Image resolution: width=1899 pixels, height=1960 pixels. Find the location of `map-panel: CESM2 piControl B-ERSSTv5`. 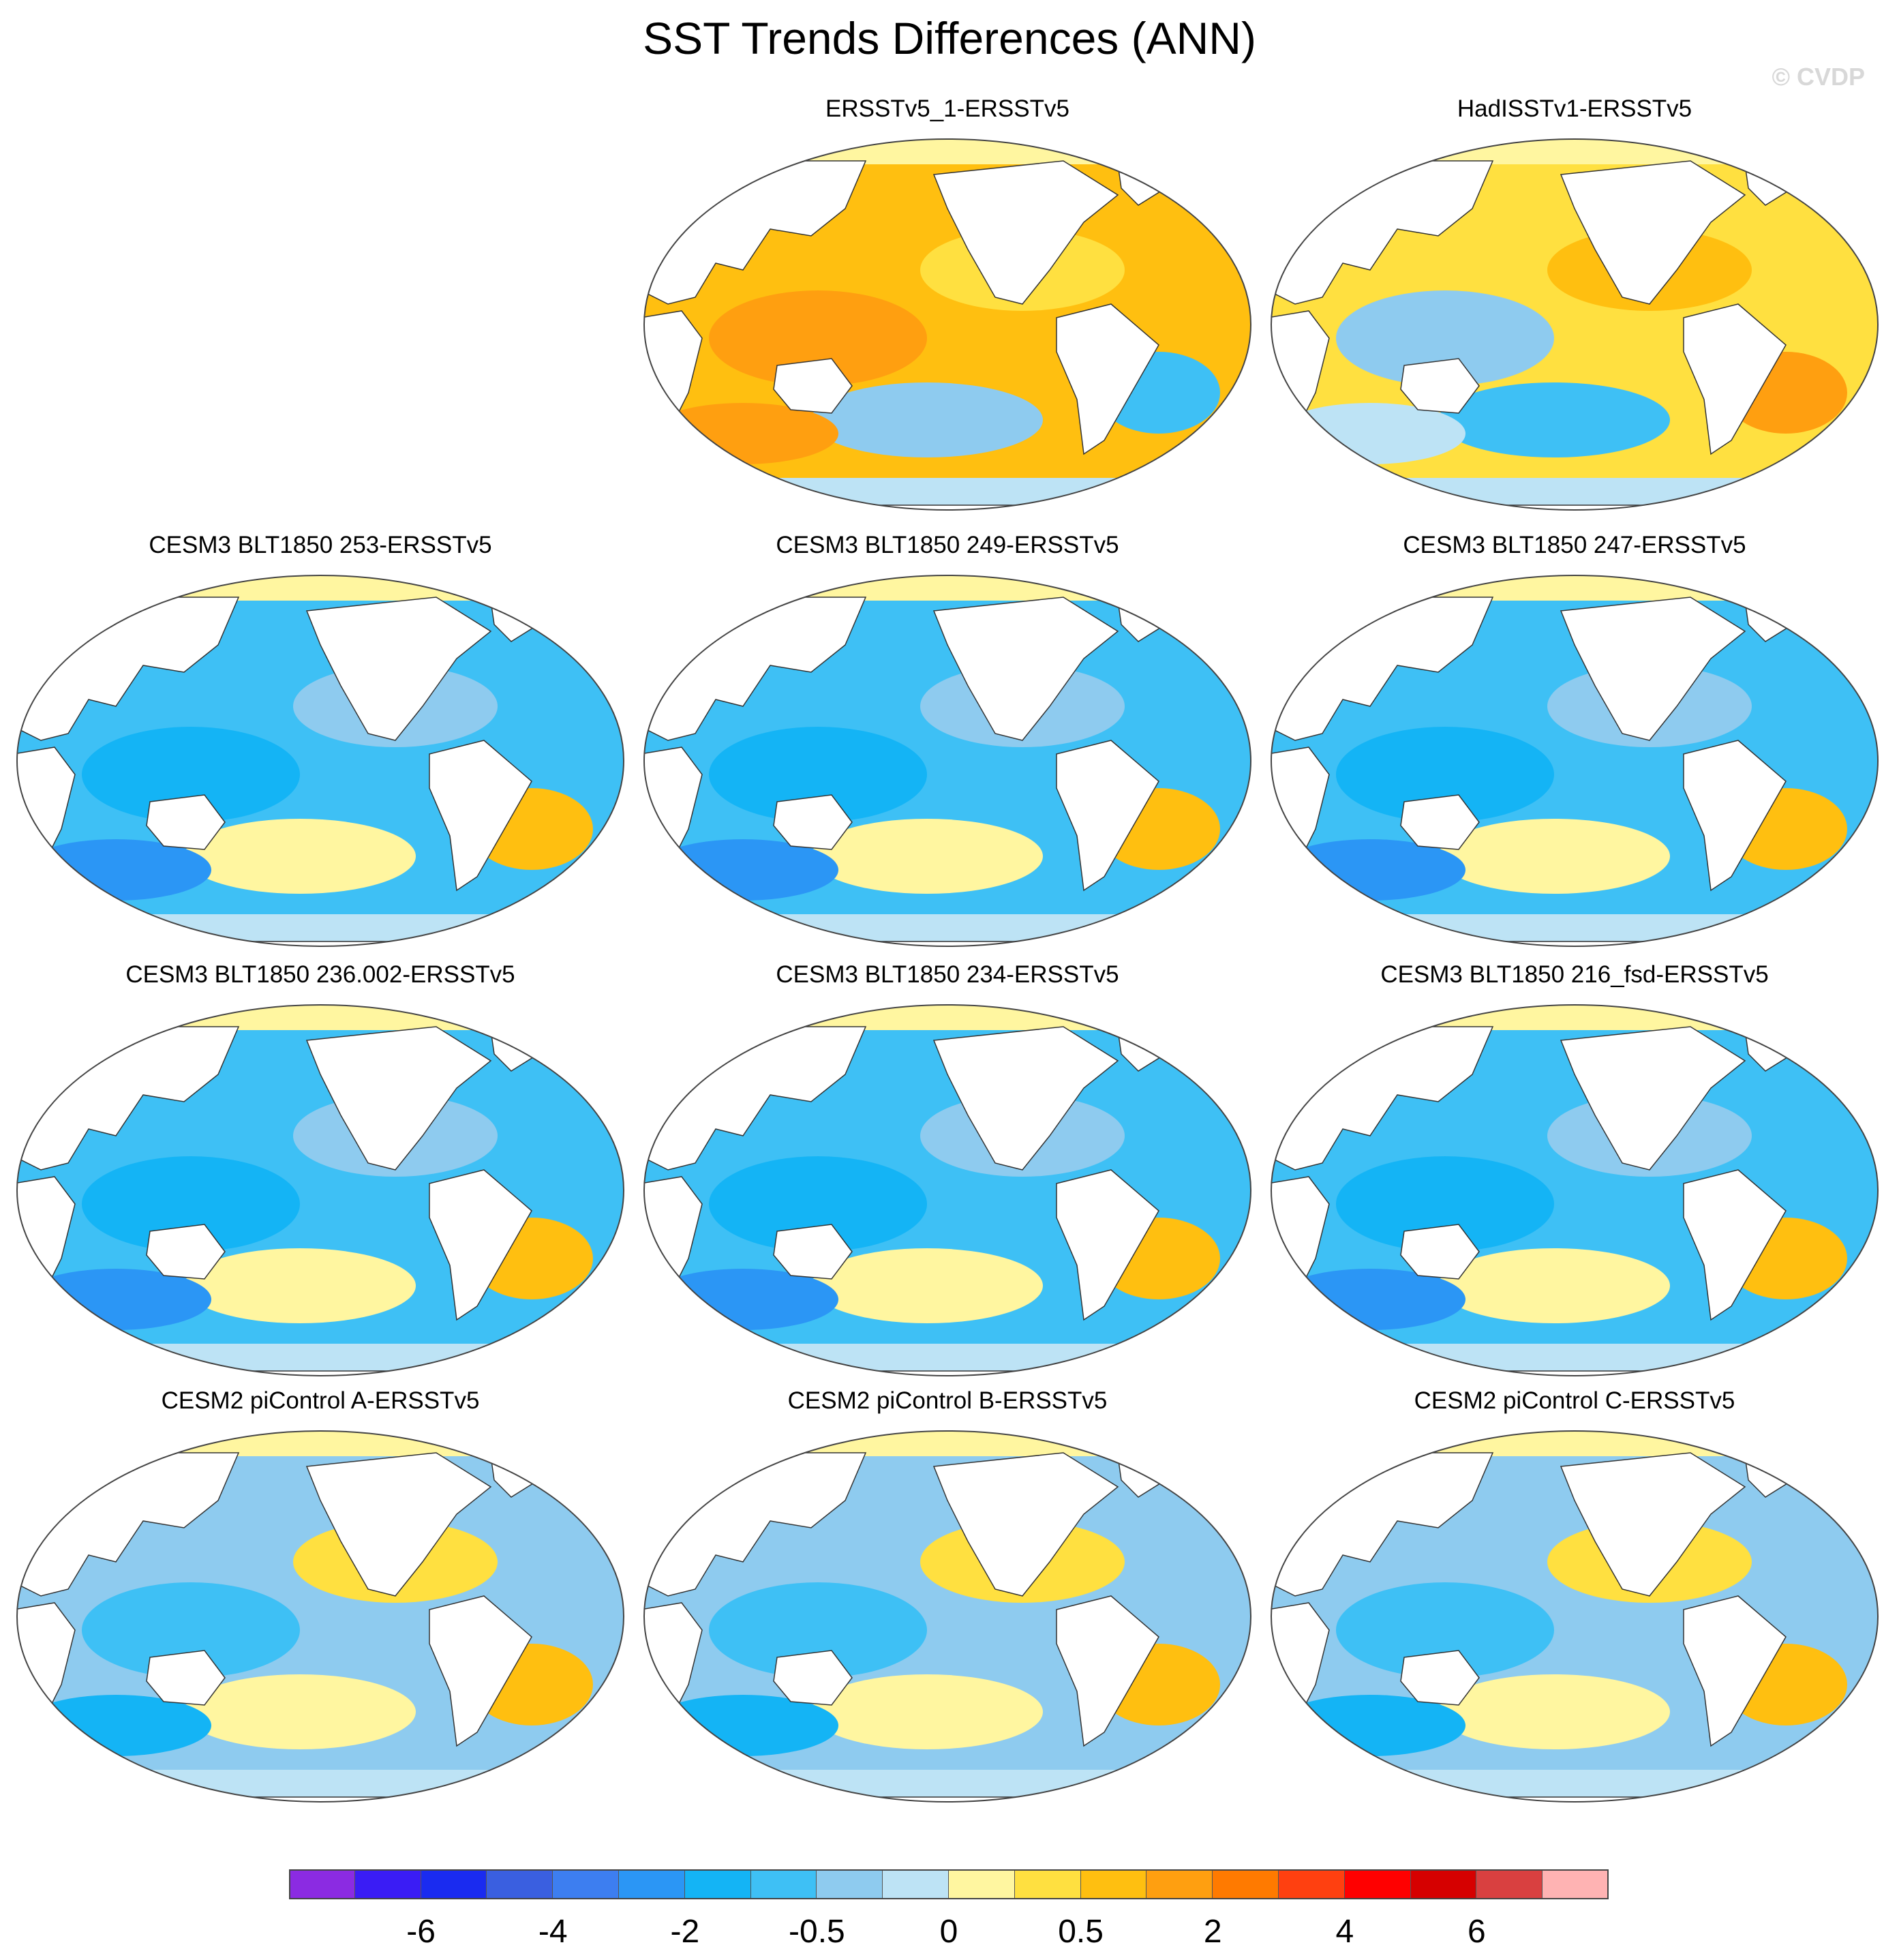

map-panel: CESM2 piControl B-ERSSTv5 is located at coordinates (947, 1605).